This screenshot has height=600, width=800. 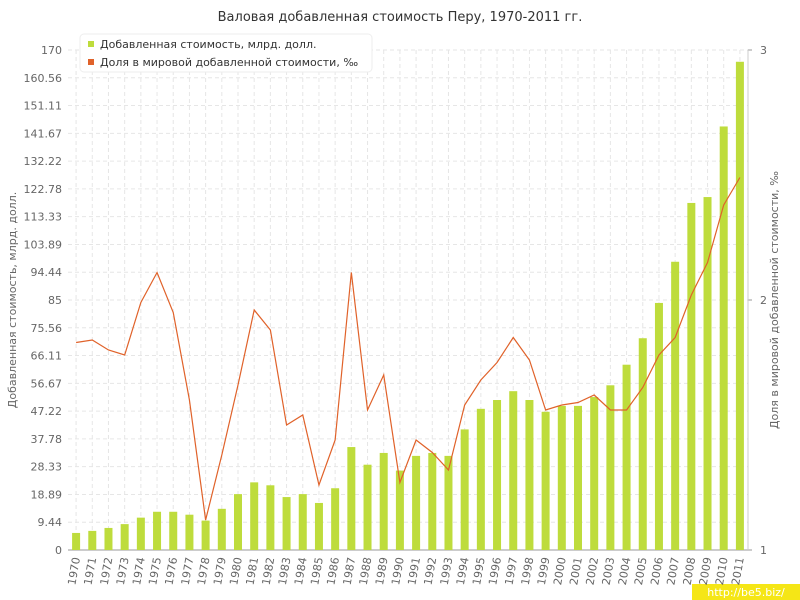 What do you see at coordinates (528, 571) in the screenshot?
I see `x-tick-label: 1998` at bounding box center [528, 571].